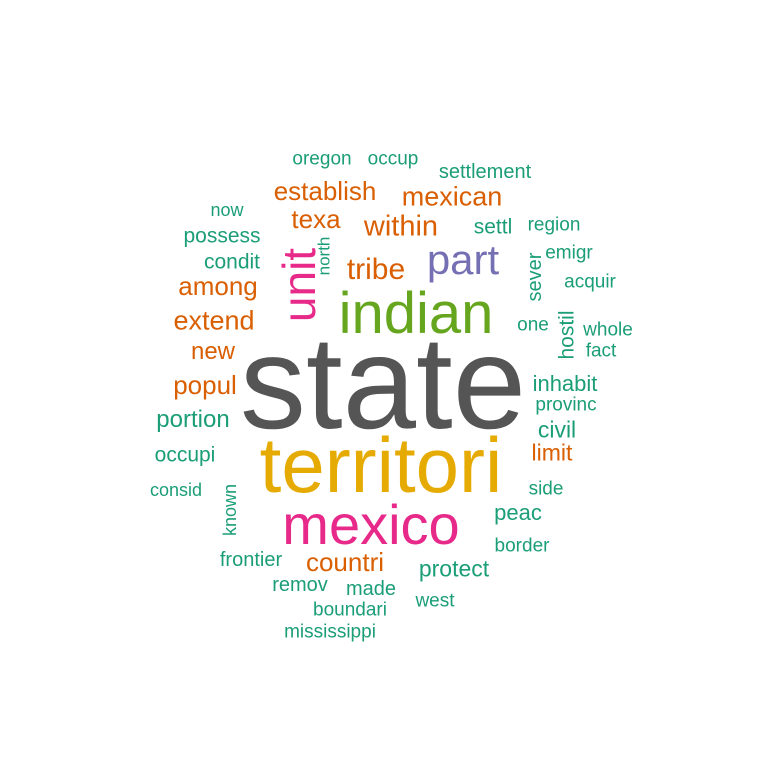 The image size is (768, 768). What do you see at coordinates (324, 256) in the screenshot?
I see `word-north: north` at bounding box center [324, 256].